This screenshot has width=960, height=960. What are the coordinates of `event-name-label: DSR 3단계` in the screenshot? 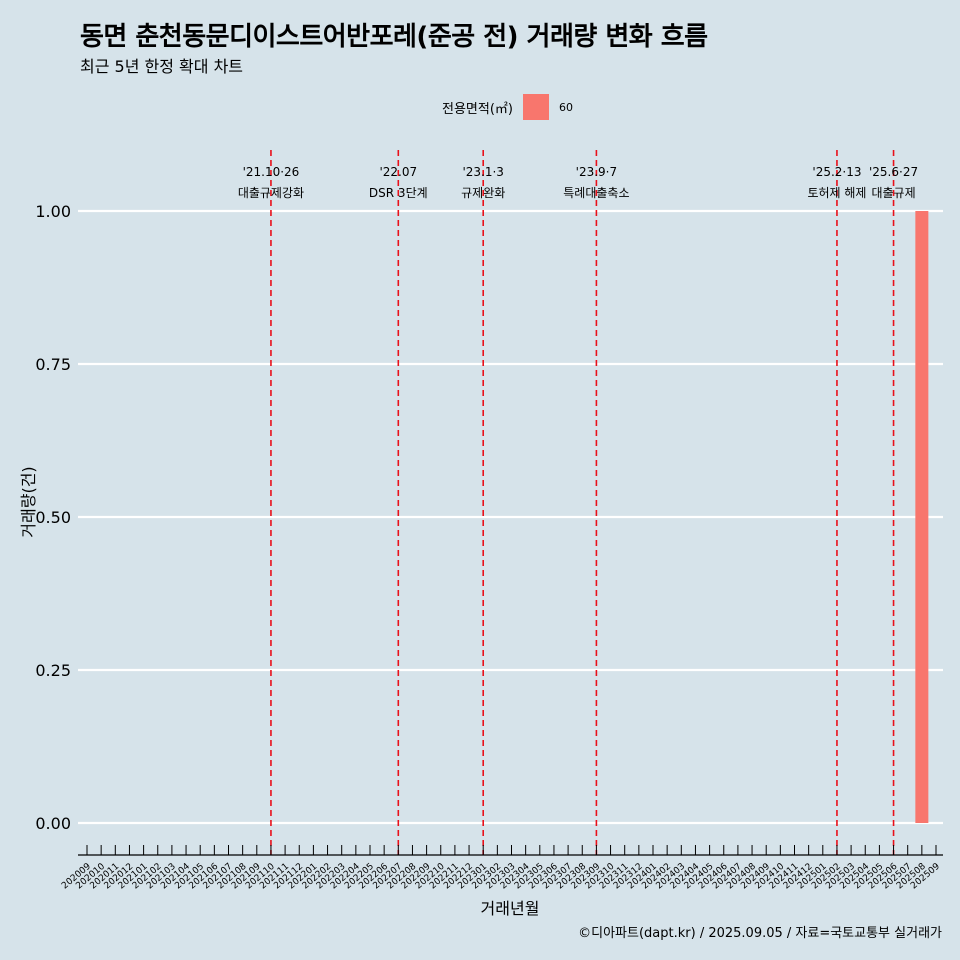 It's located at (398, 193).